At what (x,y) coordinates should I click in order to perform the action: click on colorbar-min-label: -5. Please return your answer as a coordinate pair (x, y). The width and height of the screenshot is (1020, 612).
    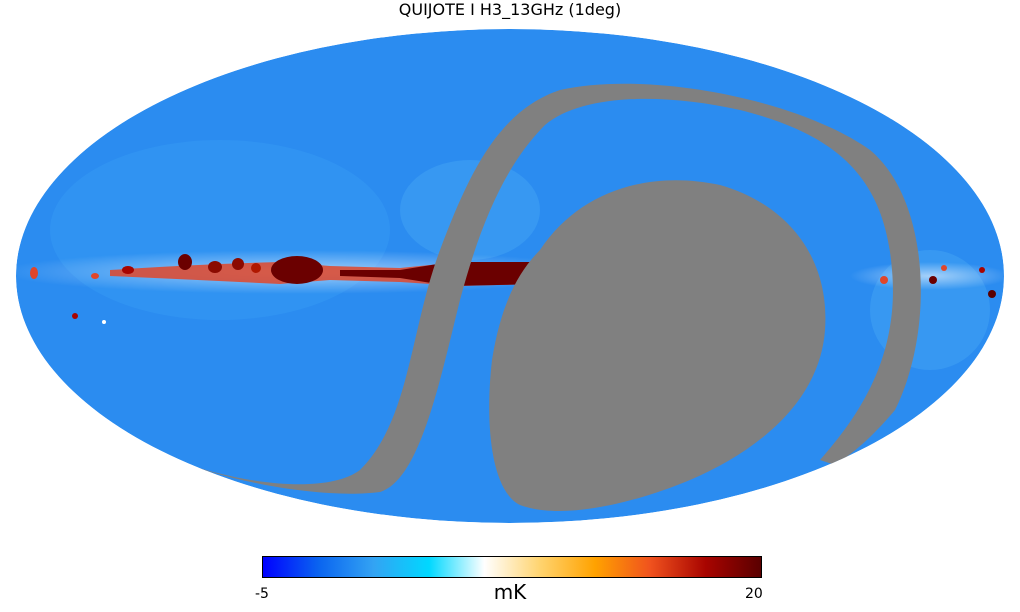
    Looking at the image, I should click on (262, 594).